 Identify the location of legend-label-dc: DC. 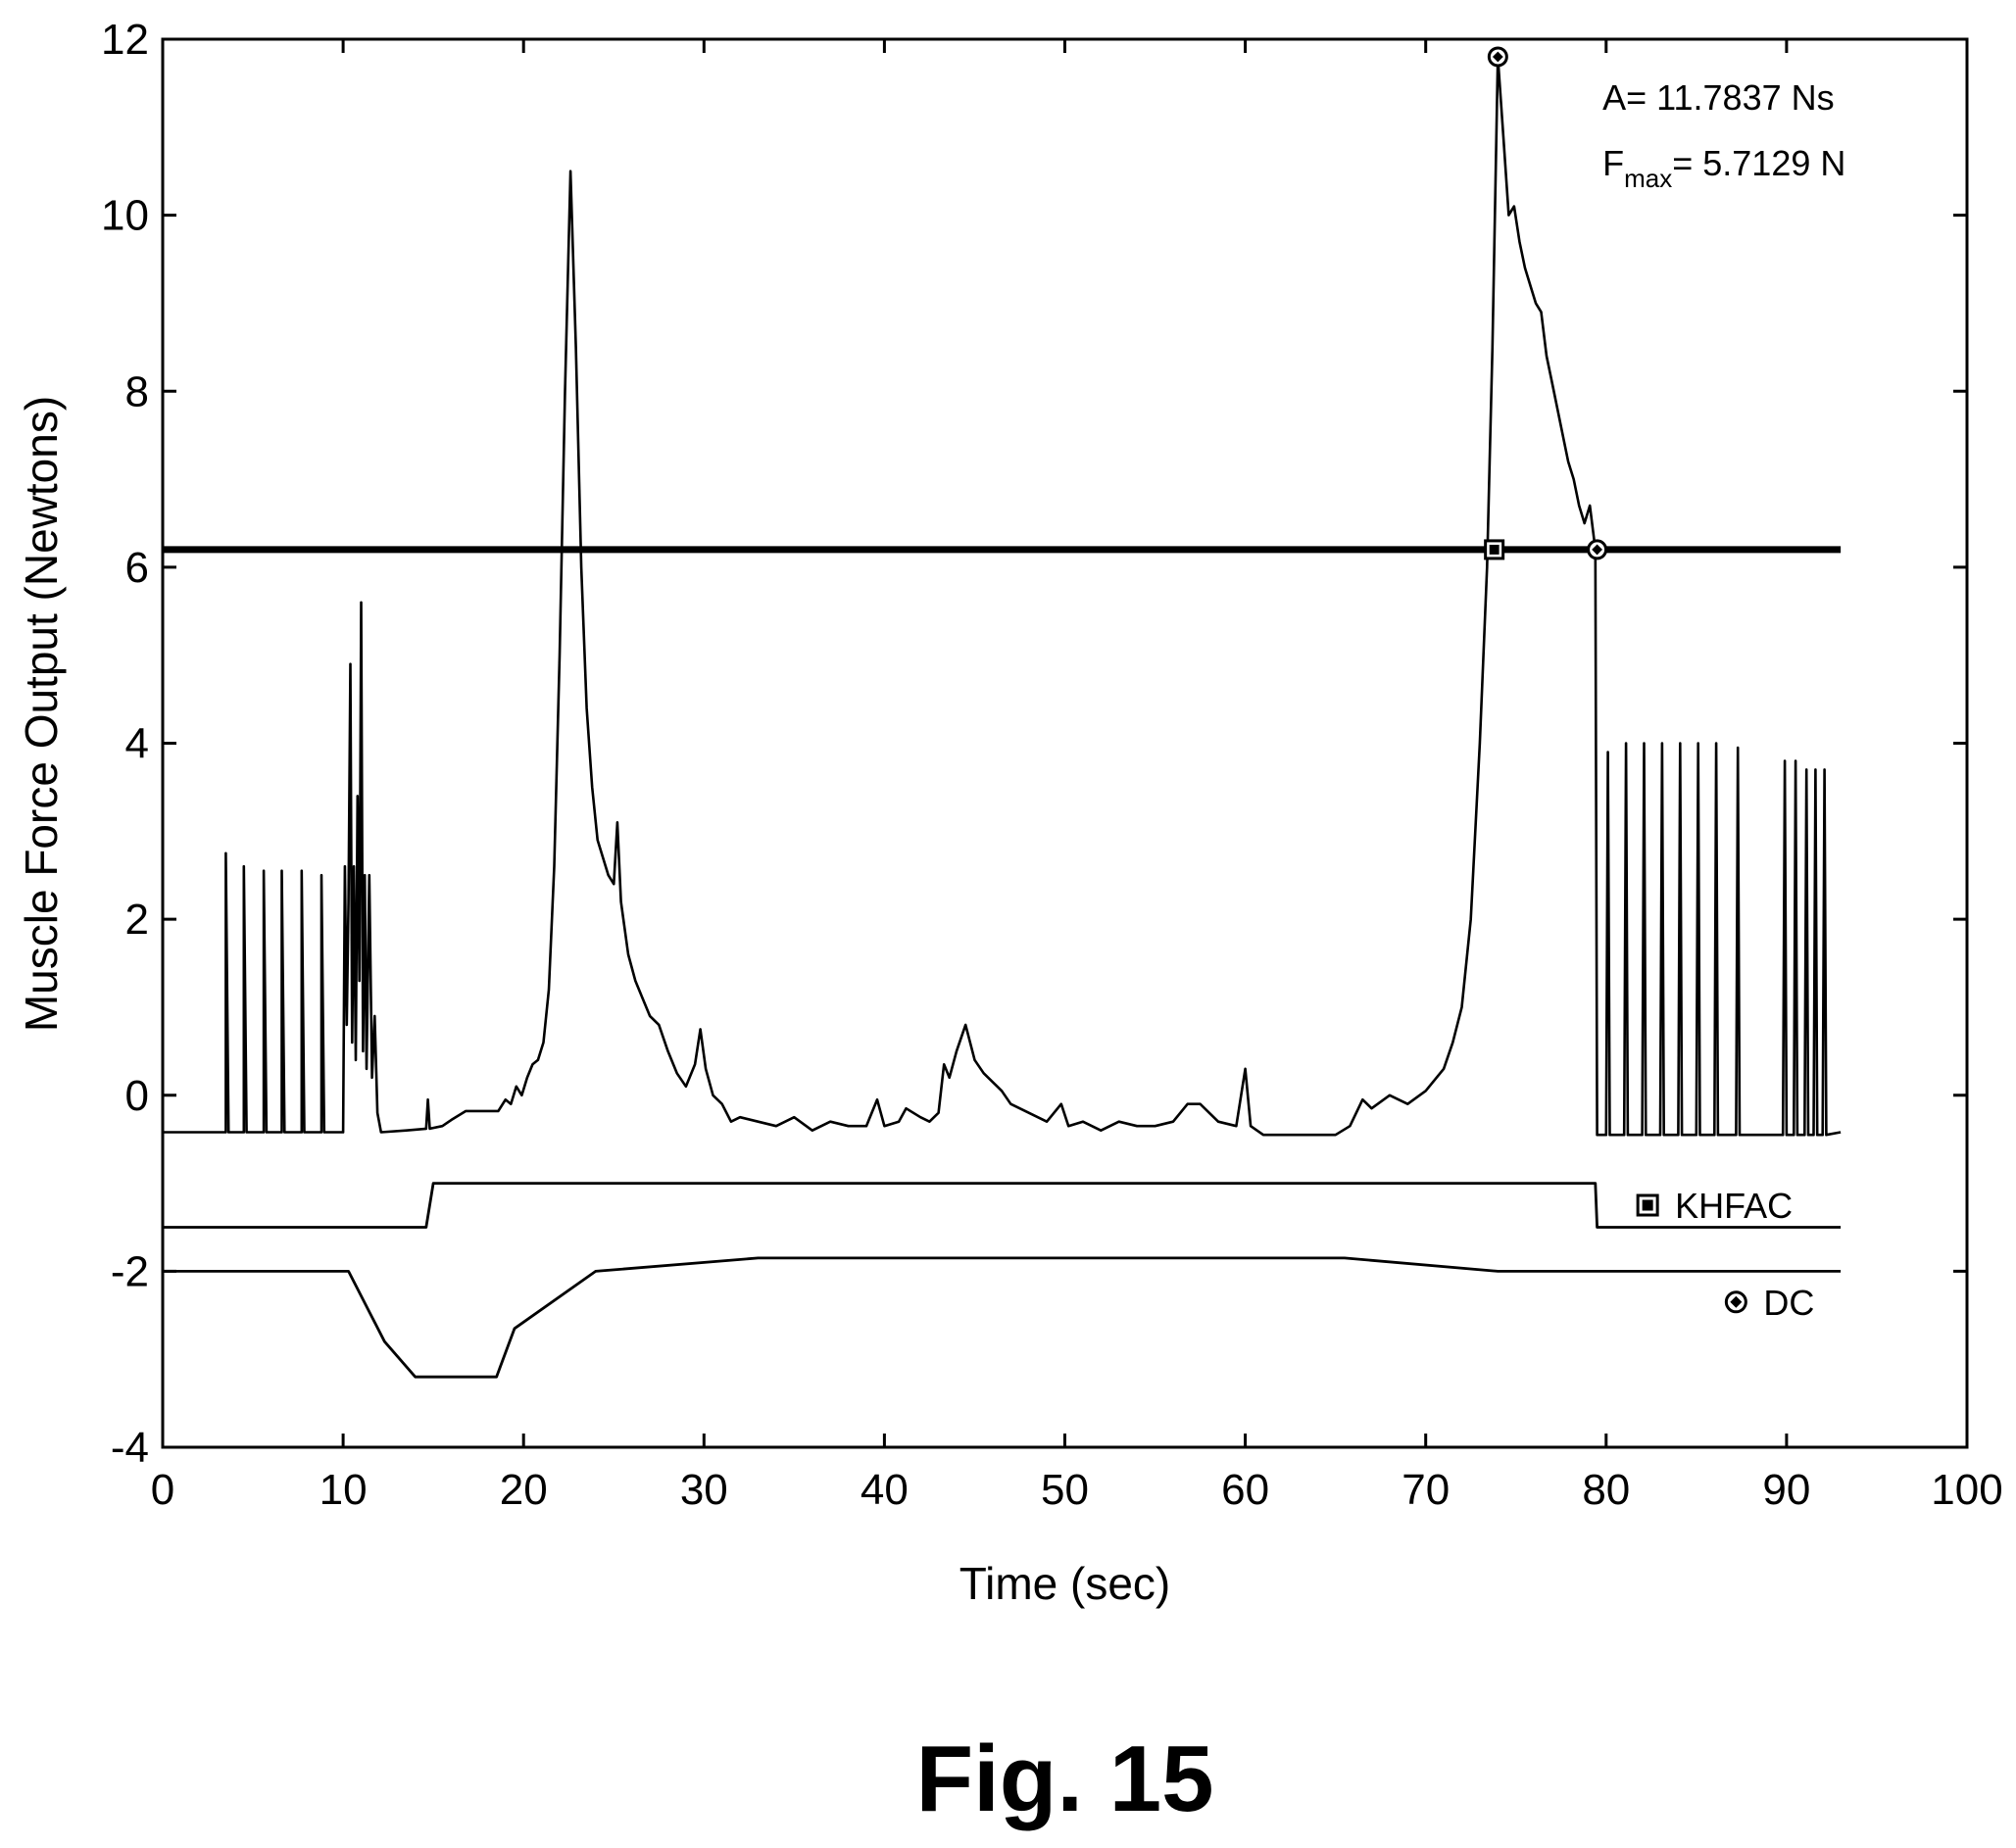
(1788, 1303).